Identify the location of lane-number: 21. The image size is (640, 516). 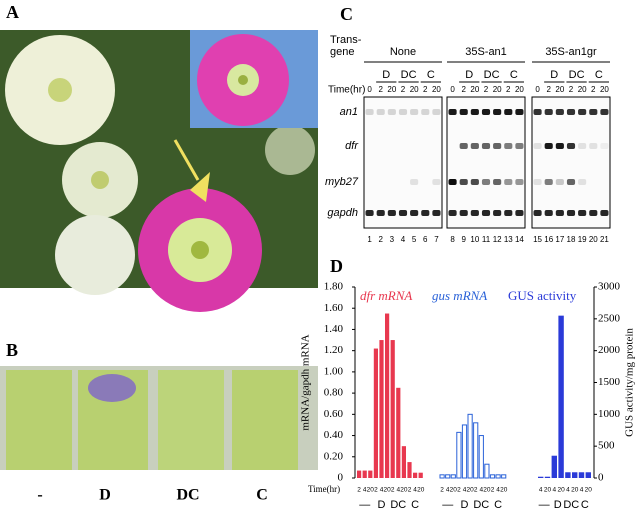
(604, 239).